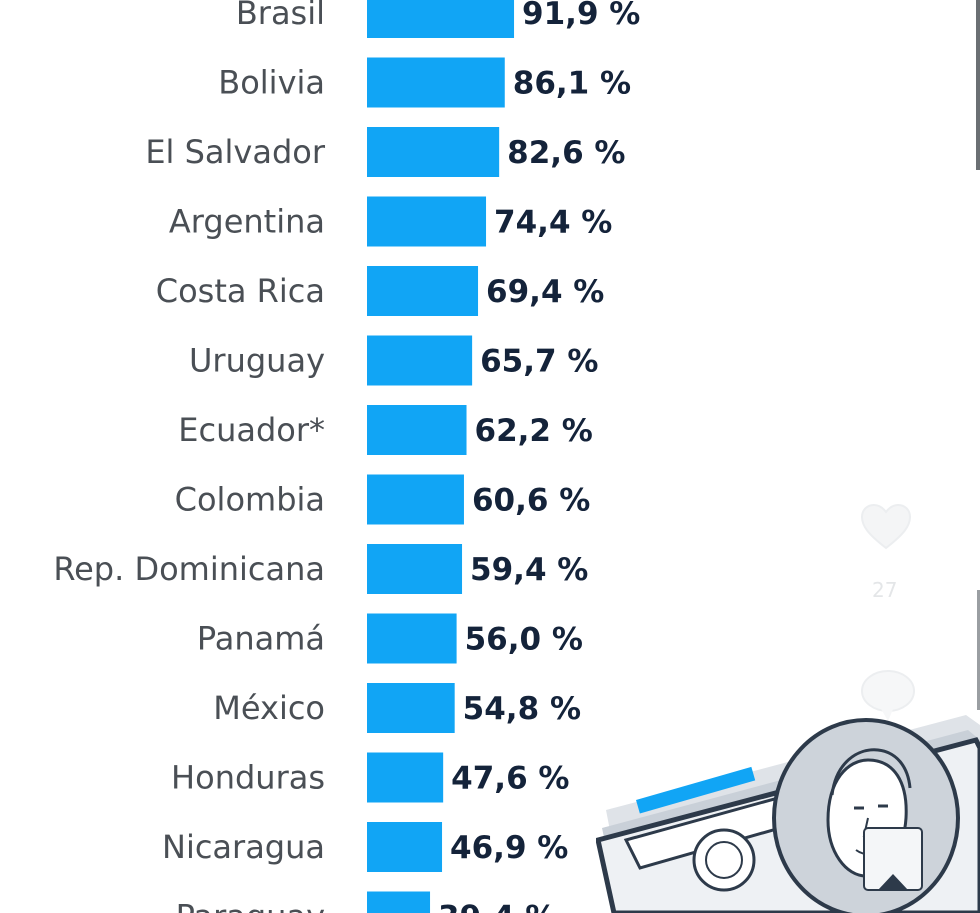  What do you see at coordinates (978, 85) in the screenshot?
I see `scrollbar-track` at bounding box center [978, 85].